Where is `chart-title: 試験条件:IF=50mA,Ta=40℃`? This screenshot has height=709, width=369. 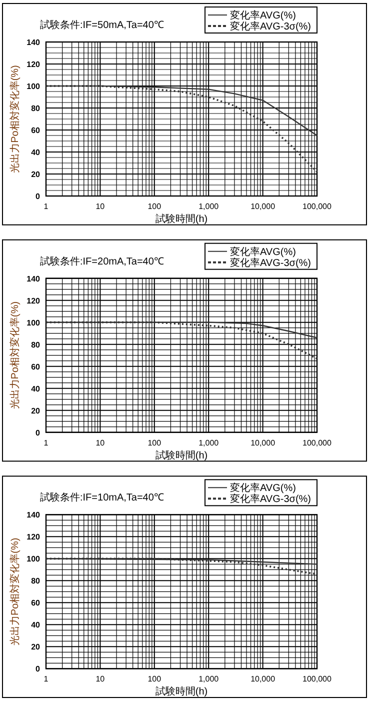
chart-title: 試験条件:IF=50mA,Ta=40℃ is located at coordinates (102, 25).